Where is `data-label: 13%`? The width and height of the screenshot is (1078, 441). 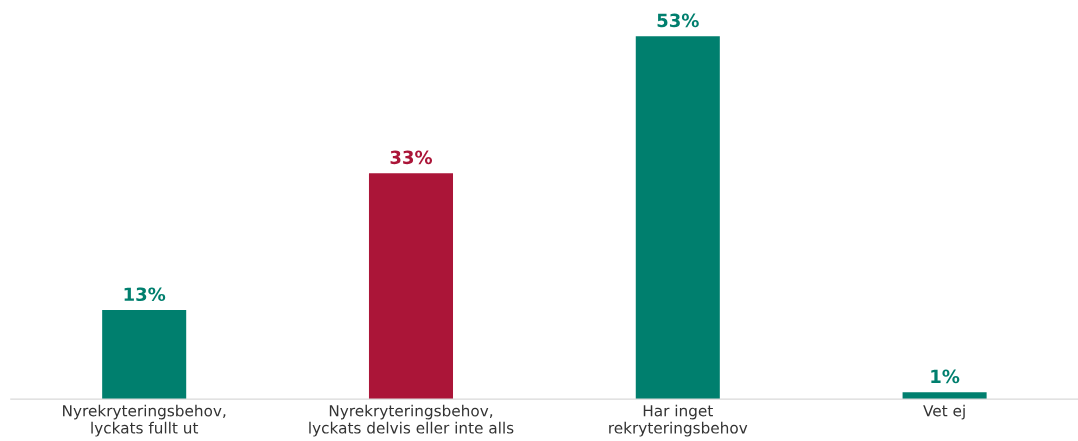
data-label: 13% is located at coordinates (145, 294).